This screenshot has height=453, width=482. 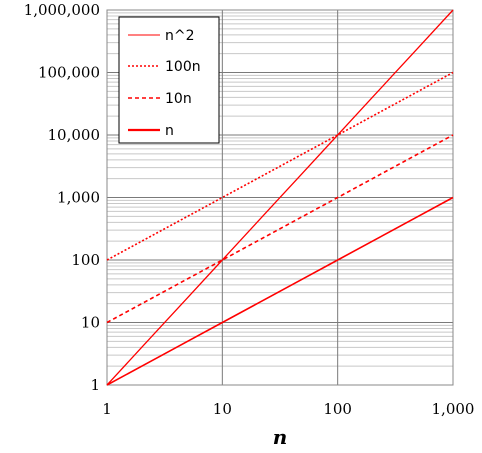 What do you see at coordinates (183, 67) in the screenshot?
I see `legend-label-100n: 100n` at bounding box center [183, 67].